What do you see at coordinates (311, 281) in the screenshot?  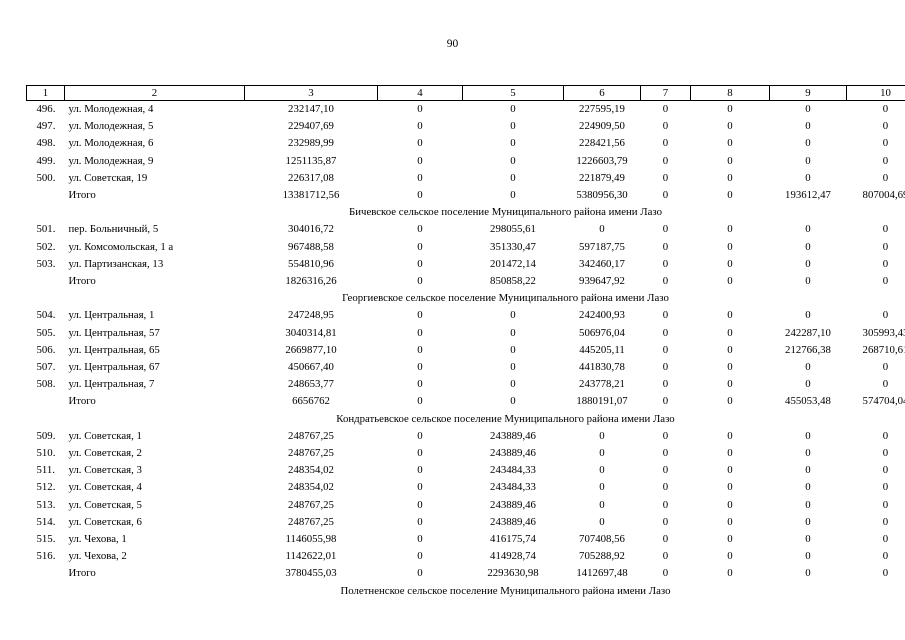 I see `value-cell: 1826316,26` at bounding box center [311, 281].